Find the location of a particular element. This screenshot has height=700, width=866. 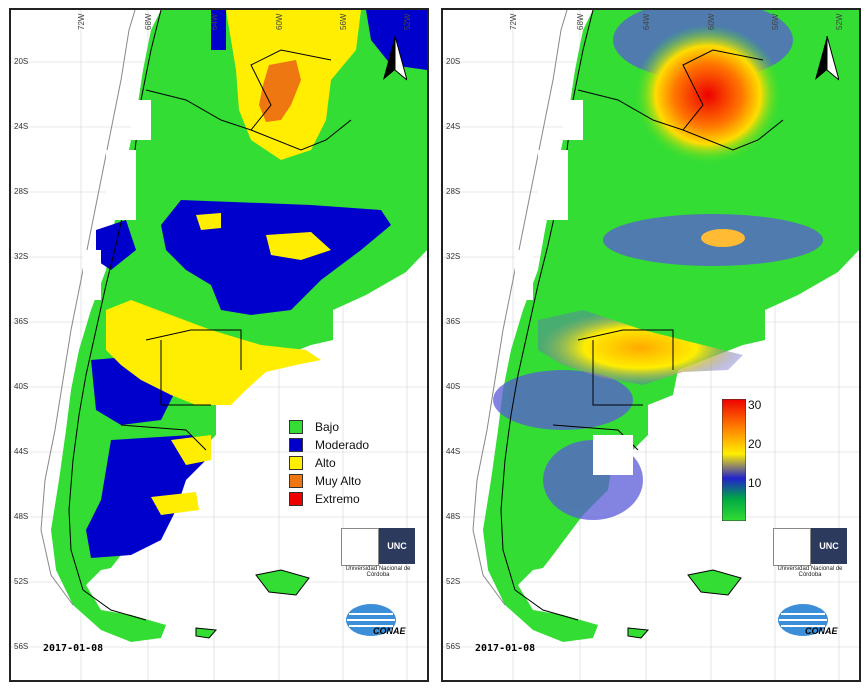

value-colorbar: 30 20 10 is located at coordinates (741, 462).